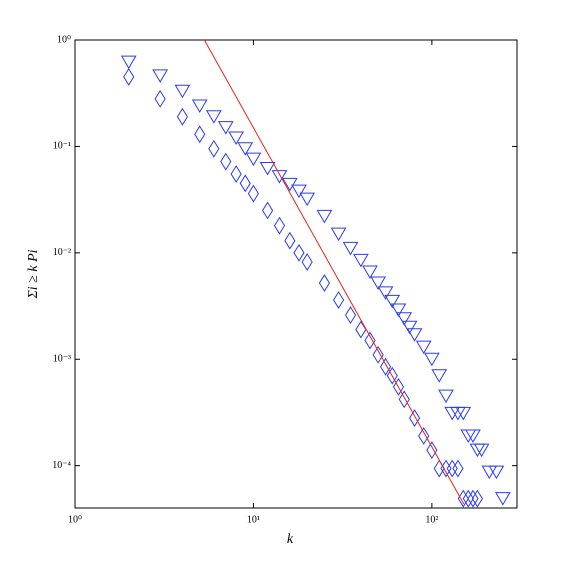 The height and width of the screenshot is (572, 572). I want to click on x-tick-label: 10¹, so click(253, 519).